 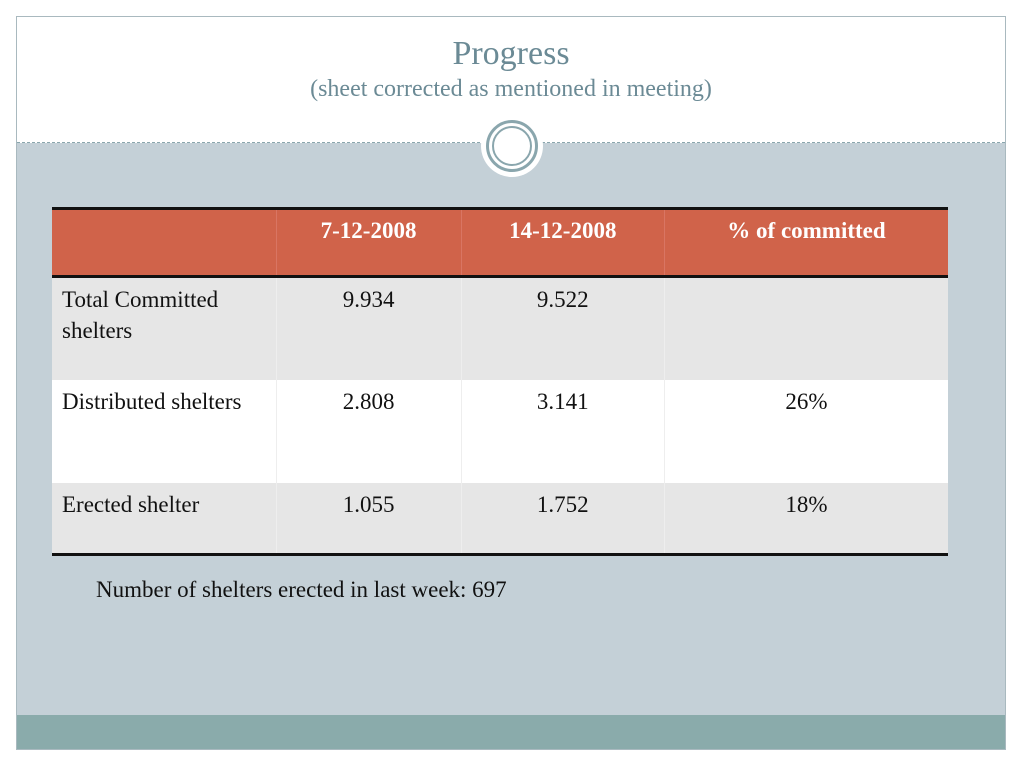 I want to click on slide-title: Progress, so click(x=511, y=53).